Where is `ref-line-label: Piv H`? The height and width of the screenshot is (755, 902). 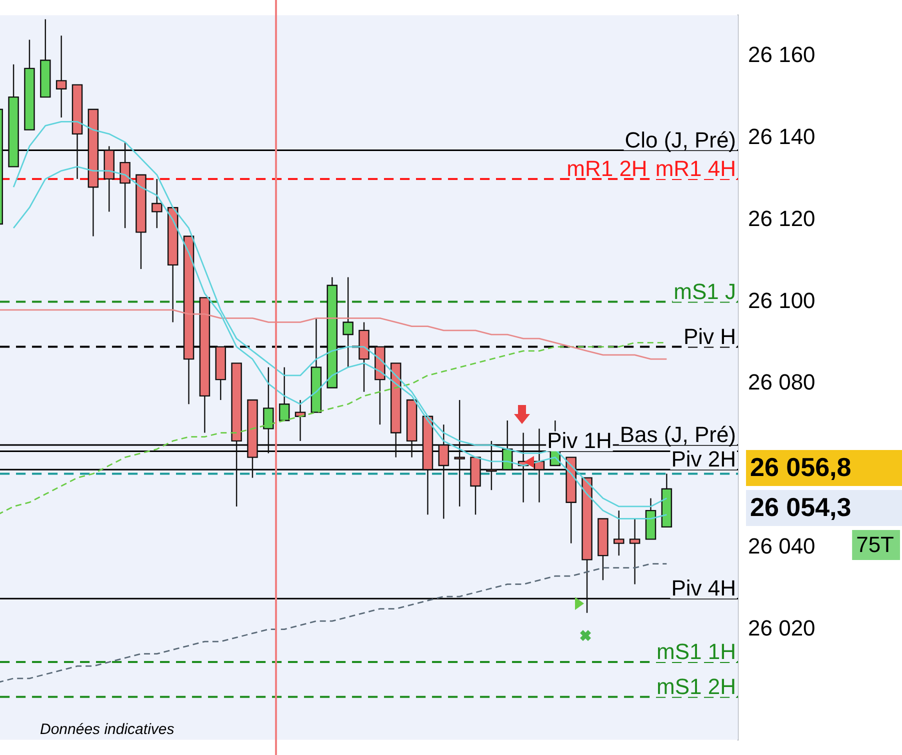 ref-line-label: Piv H is located at coordinates (709, 336).